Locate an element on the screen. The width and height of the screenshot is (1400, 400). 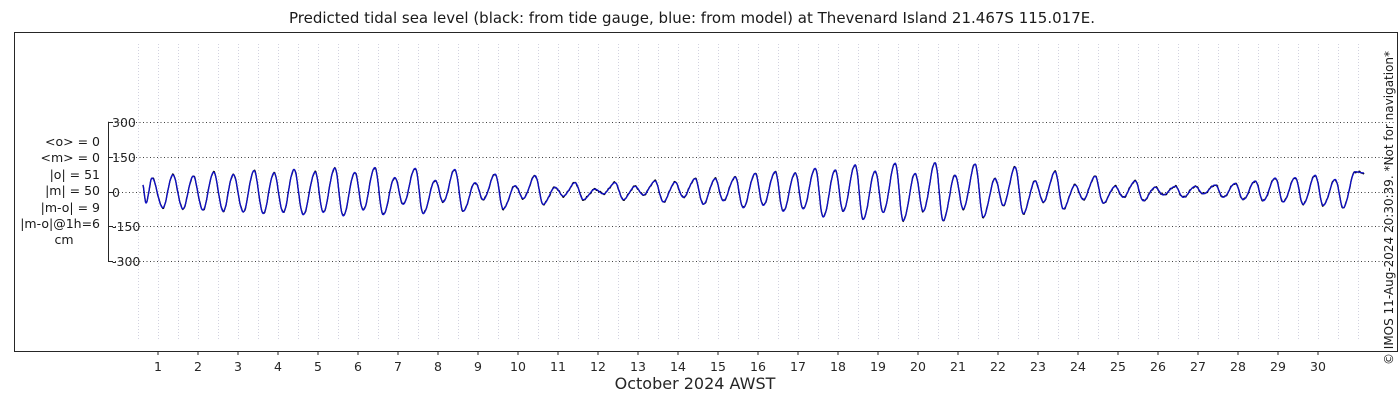
x-tick-label: 15 is located at coordinates (718, 366).